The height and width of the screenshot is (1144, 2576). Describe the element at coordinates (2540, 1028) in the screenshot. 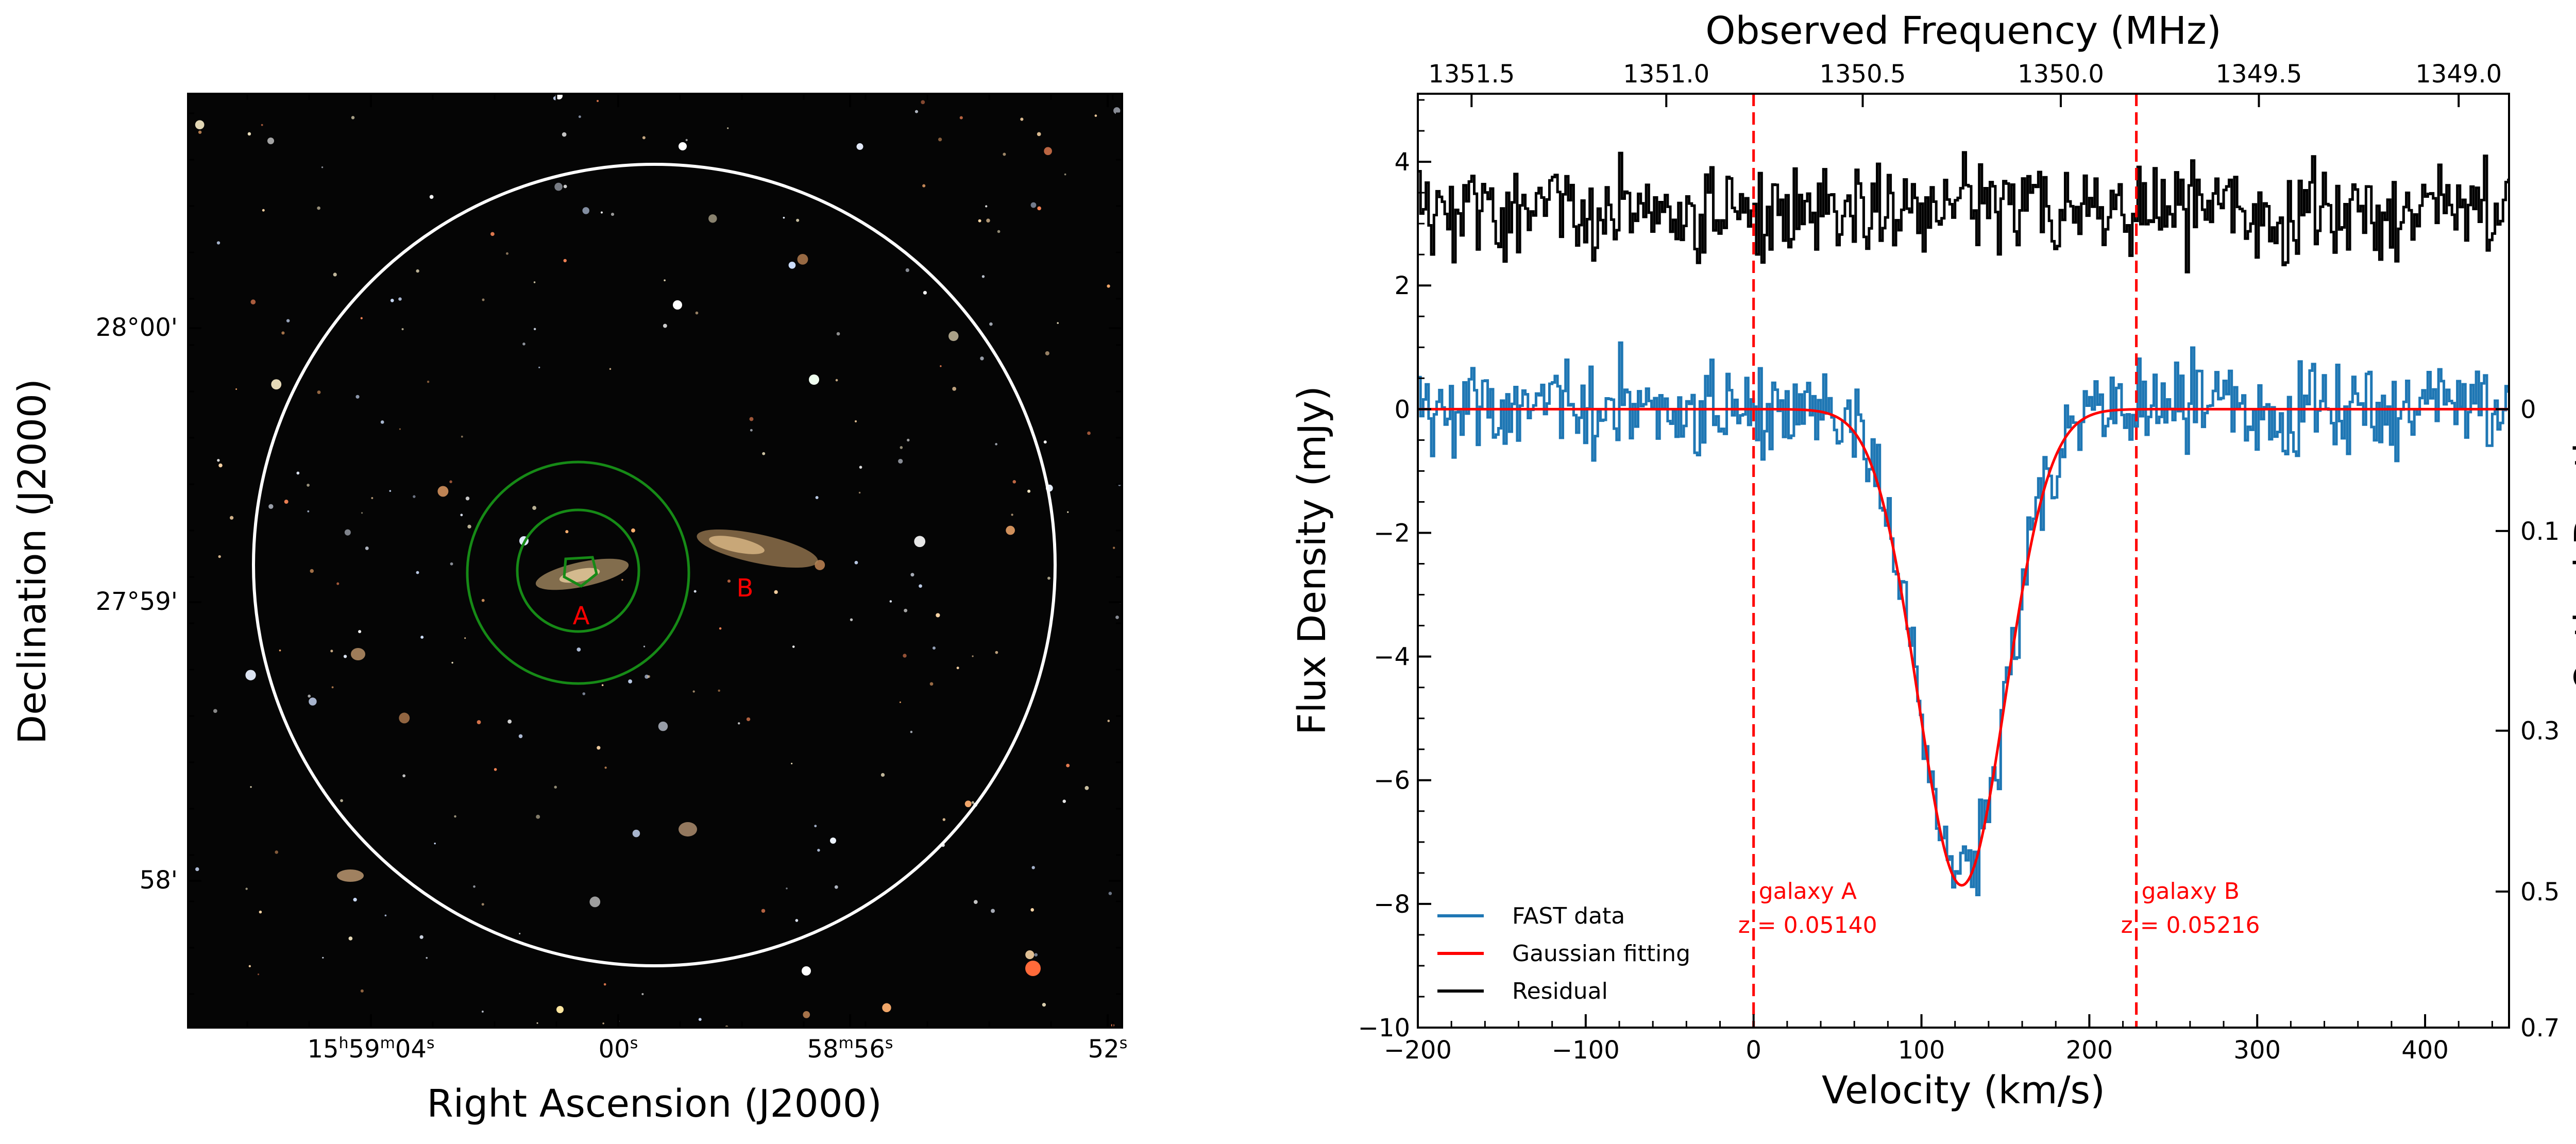

I see `optical-depth-tick-label: 0.7` at that location.